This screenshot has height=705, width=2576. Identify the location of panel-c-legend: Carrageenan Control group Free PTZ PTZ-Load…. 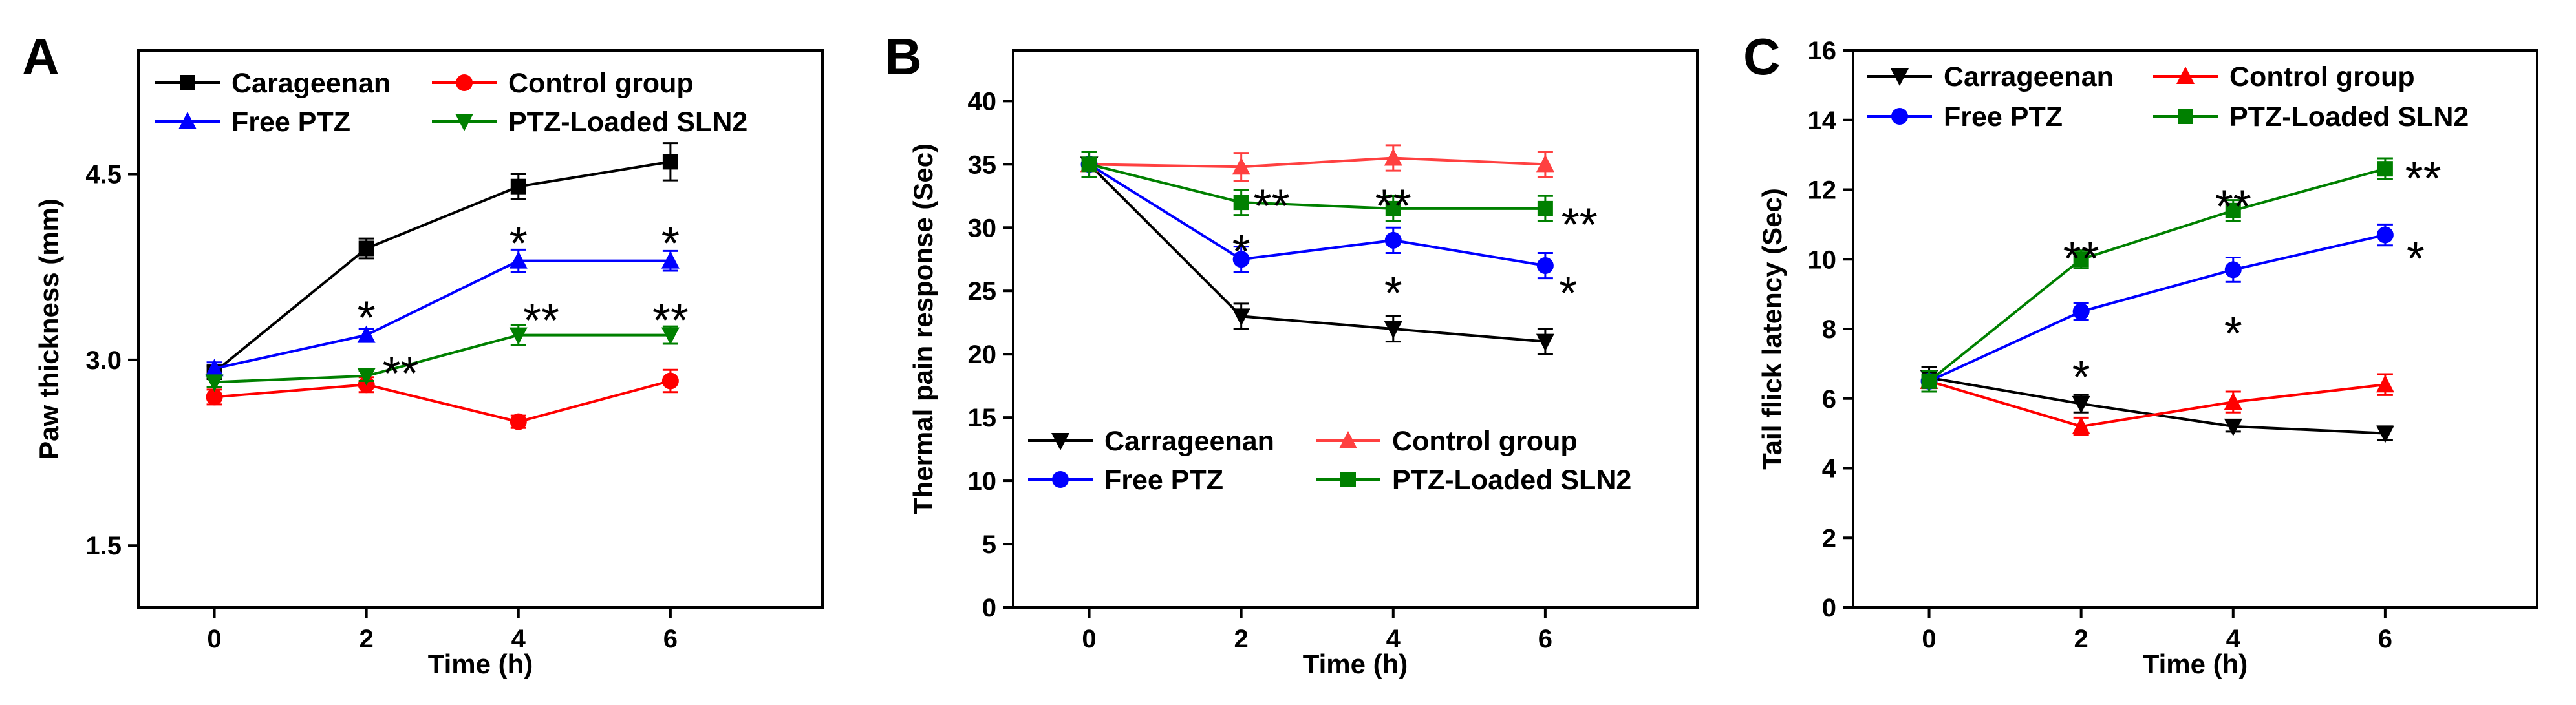
(2168, 96).